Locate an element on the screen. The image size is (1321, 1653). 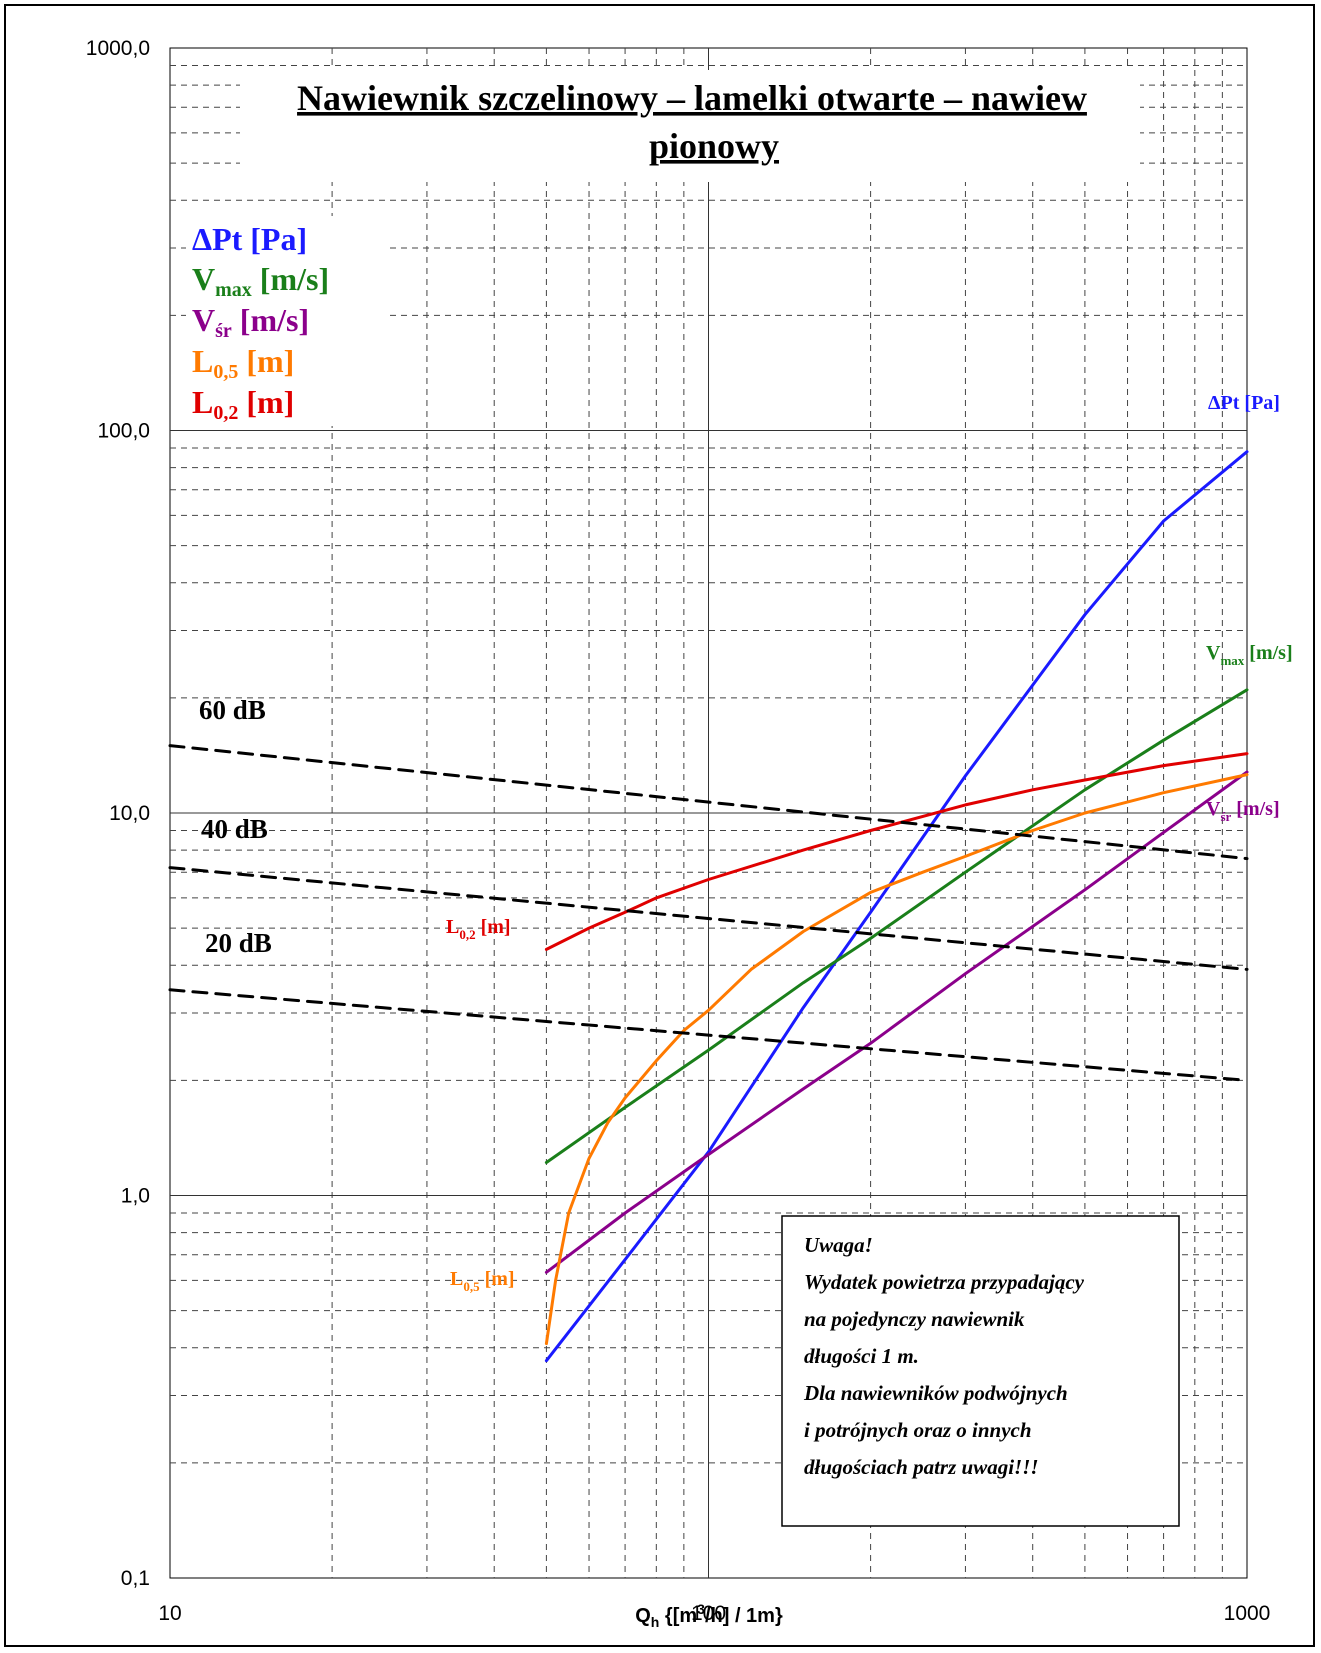
legend-entry-main: ΔPt is located at coordinates (217, 239).